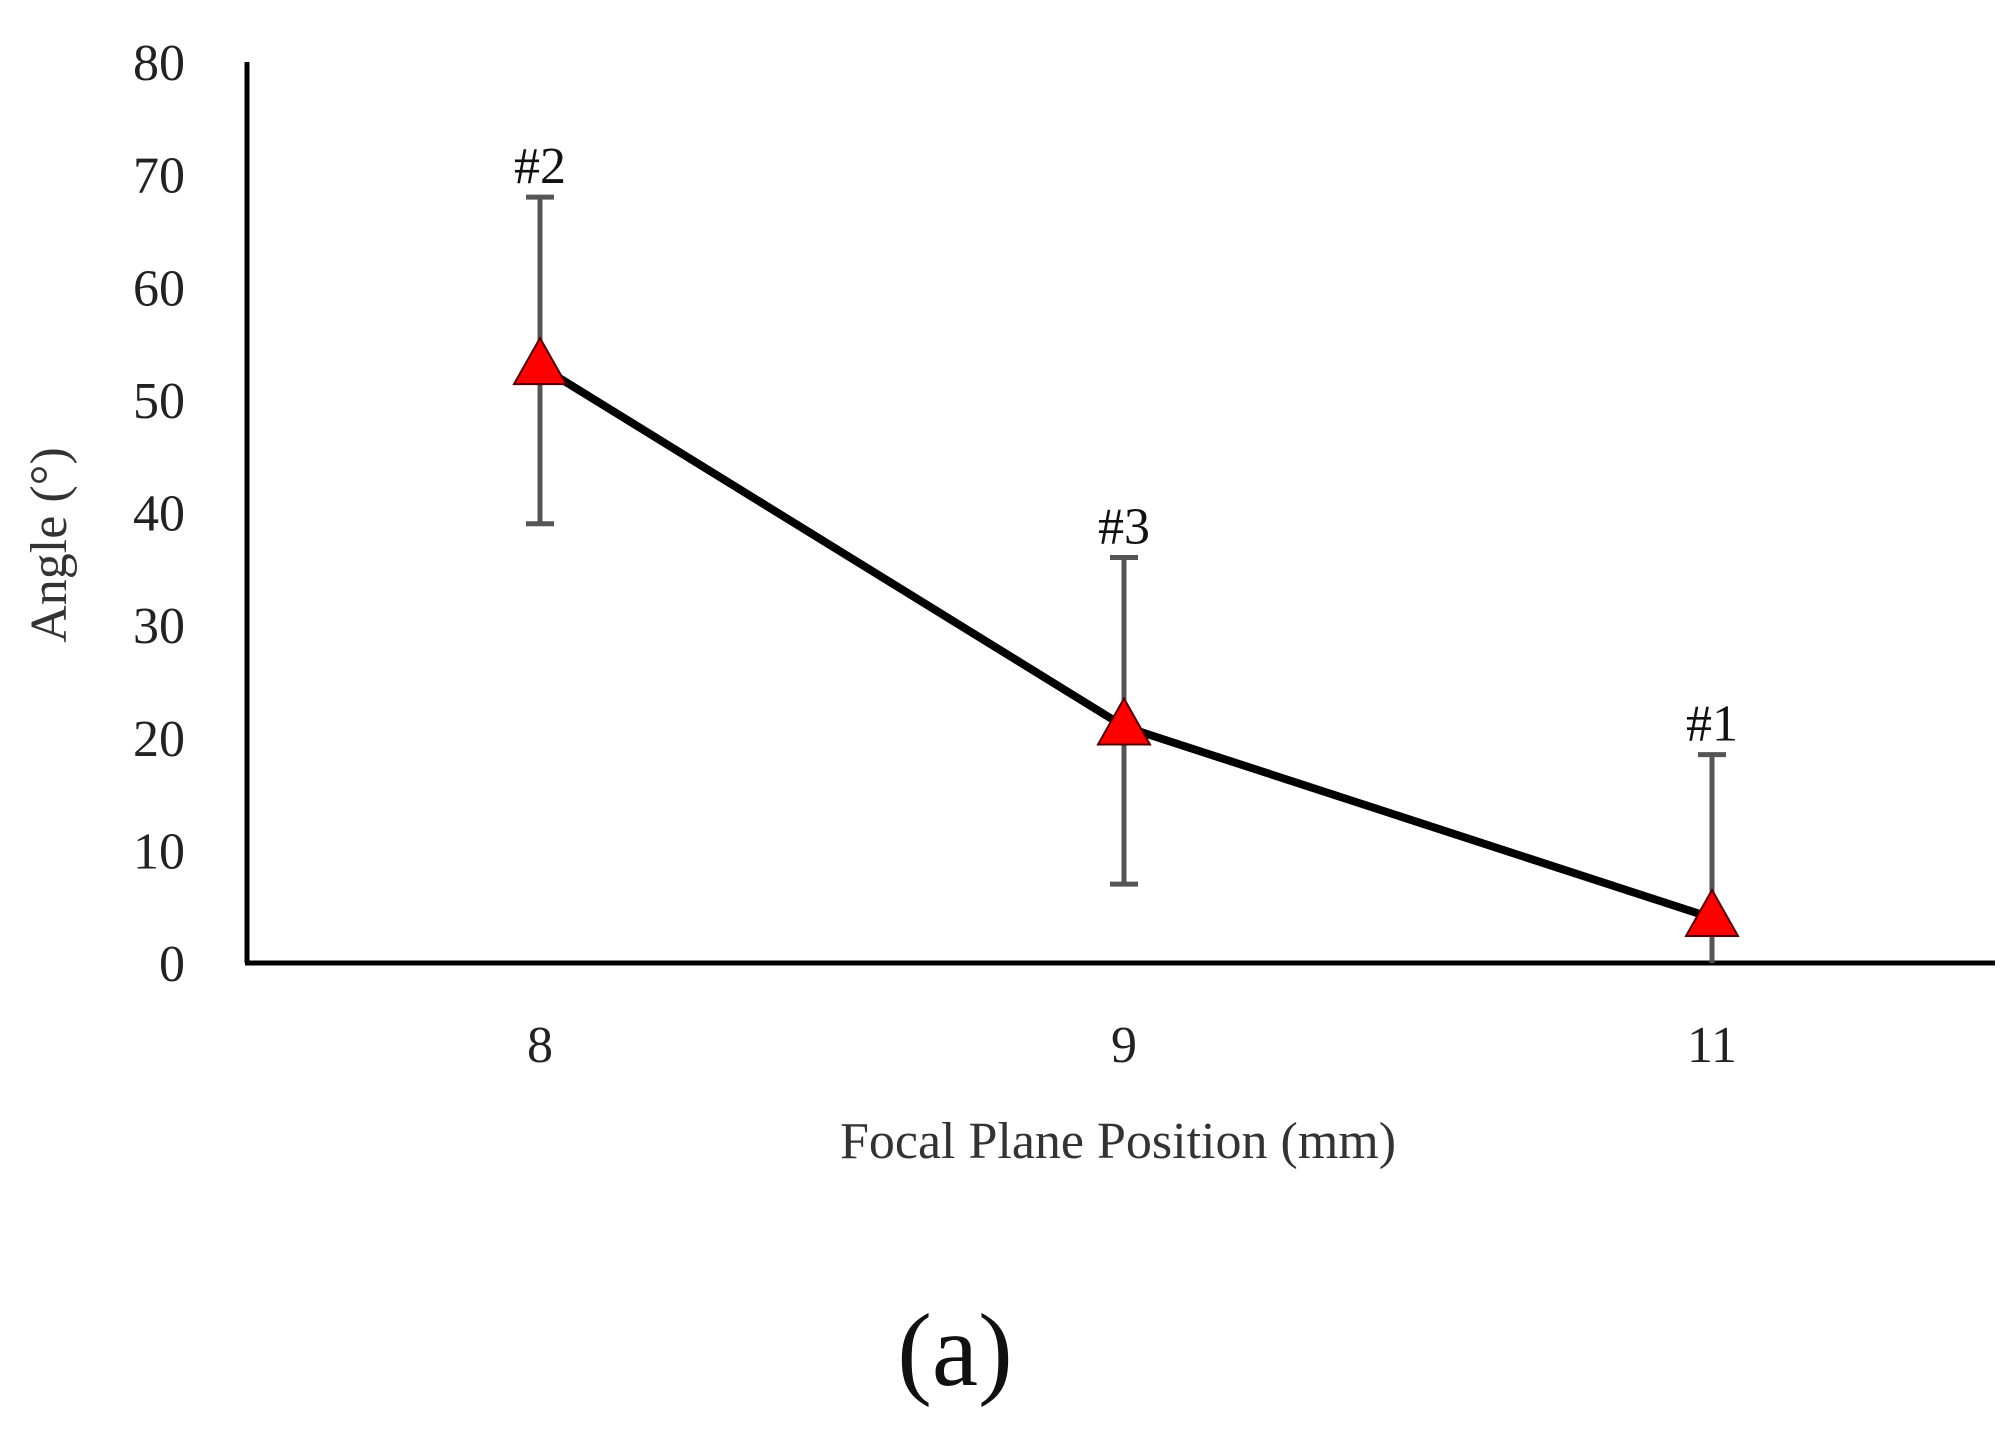  What do you see at coordinates (540, 1045) in the screenshot?
I see `x-tick-label: 8` at bounding box center [540, 1045].